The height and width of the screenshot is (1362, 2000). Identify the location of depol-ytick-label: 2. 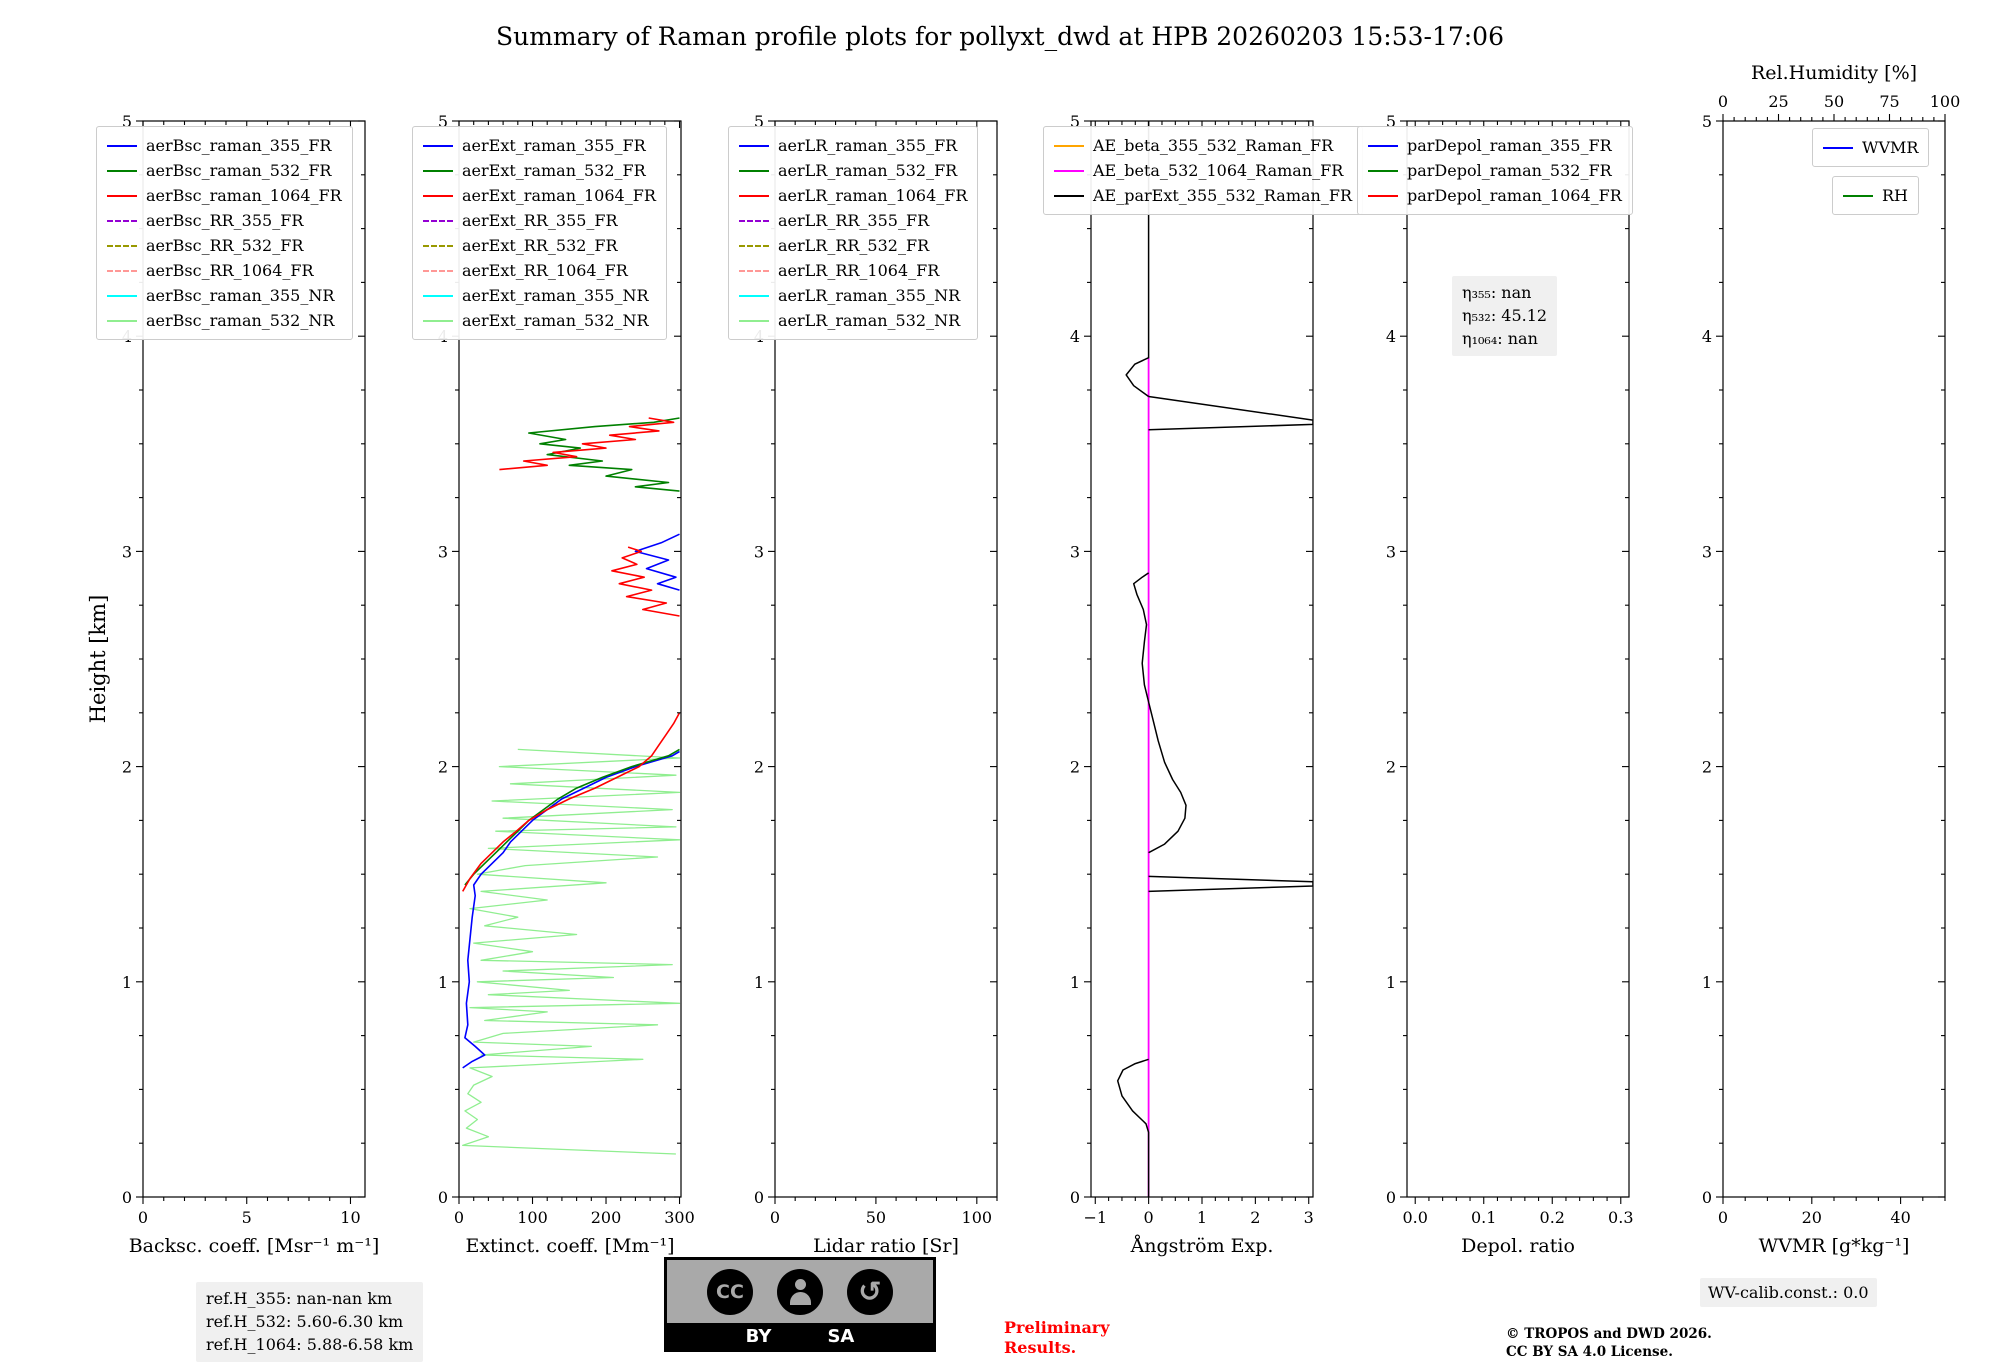
(1391, 767).